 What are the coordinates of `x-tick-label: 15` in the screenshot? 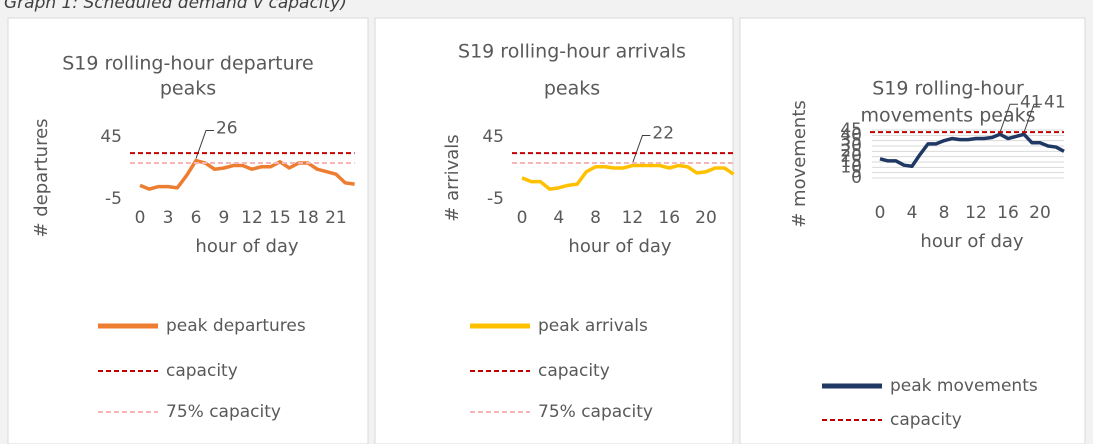 It's located at (280, 218).